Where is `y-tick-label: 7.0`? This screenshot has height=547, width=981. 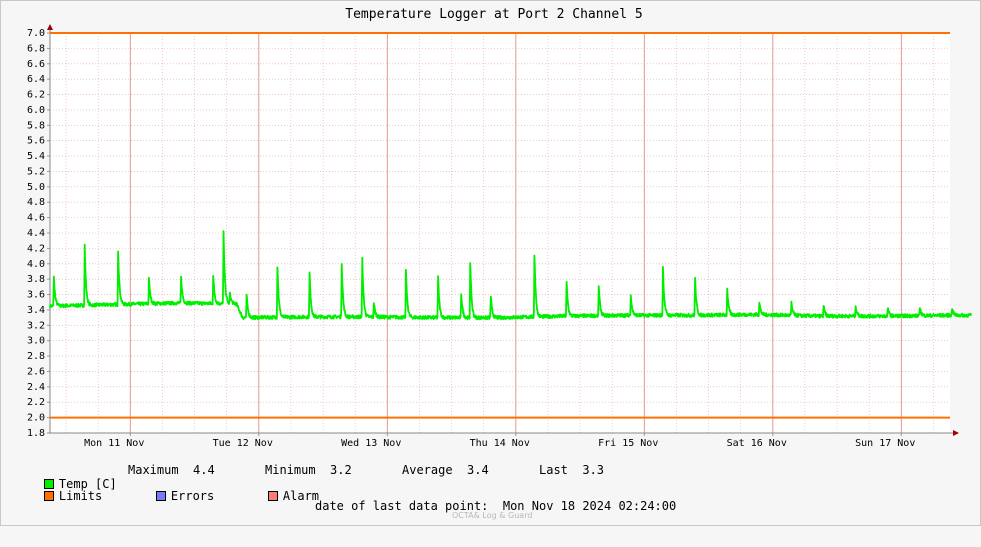
y-tick-label: 7.0 is located at coordinates (36, 33).